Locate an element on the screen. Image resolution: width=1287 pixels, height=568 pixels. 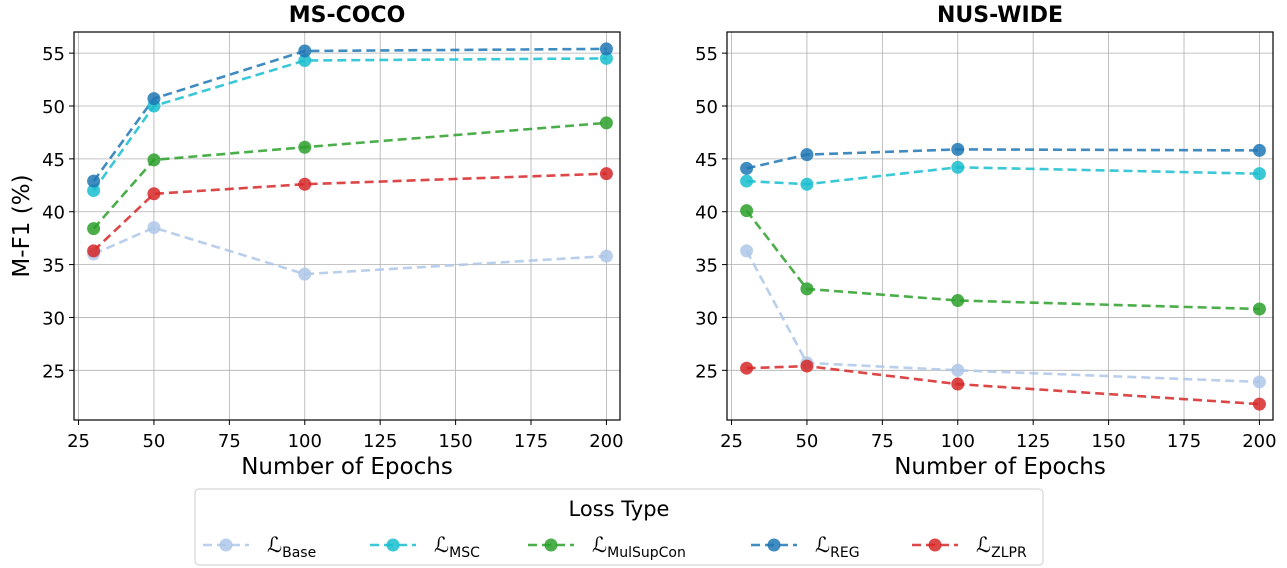
x-tick-label: 75 is located at coordinates (229, 441).